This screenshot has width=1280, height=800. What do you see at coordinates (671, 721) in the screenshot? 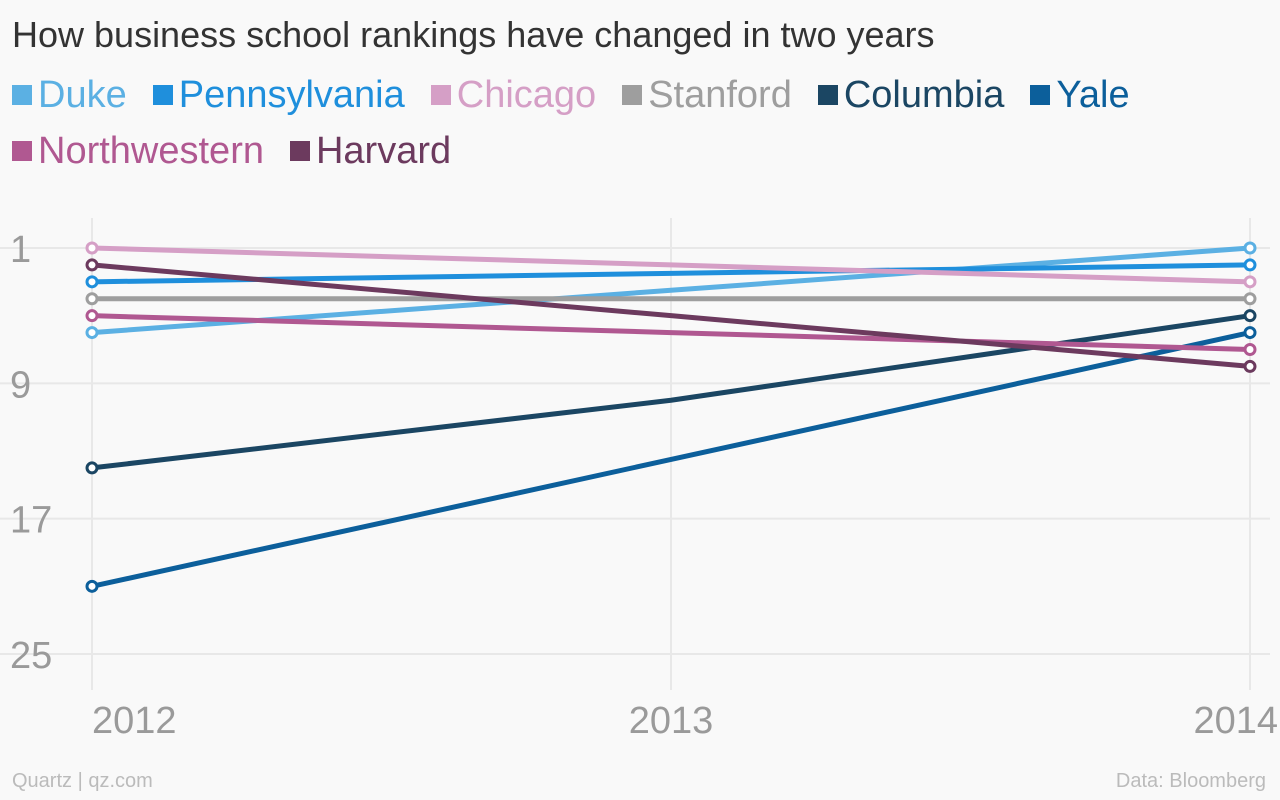
I see `x-tick-label: 2013` at bounding box center [671, 721].